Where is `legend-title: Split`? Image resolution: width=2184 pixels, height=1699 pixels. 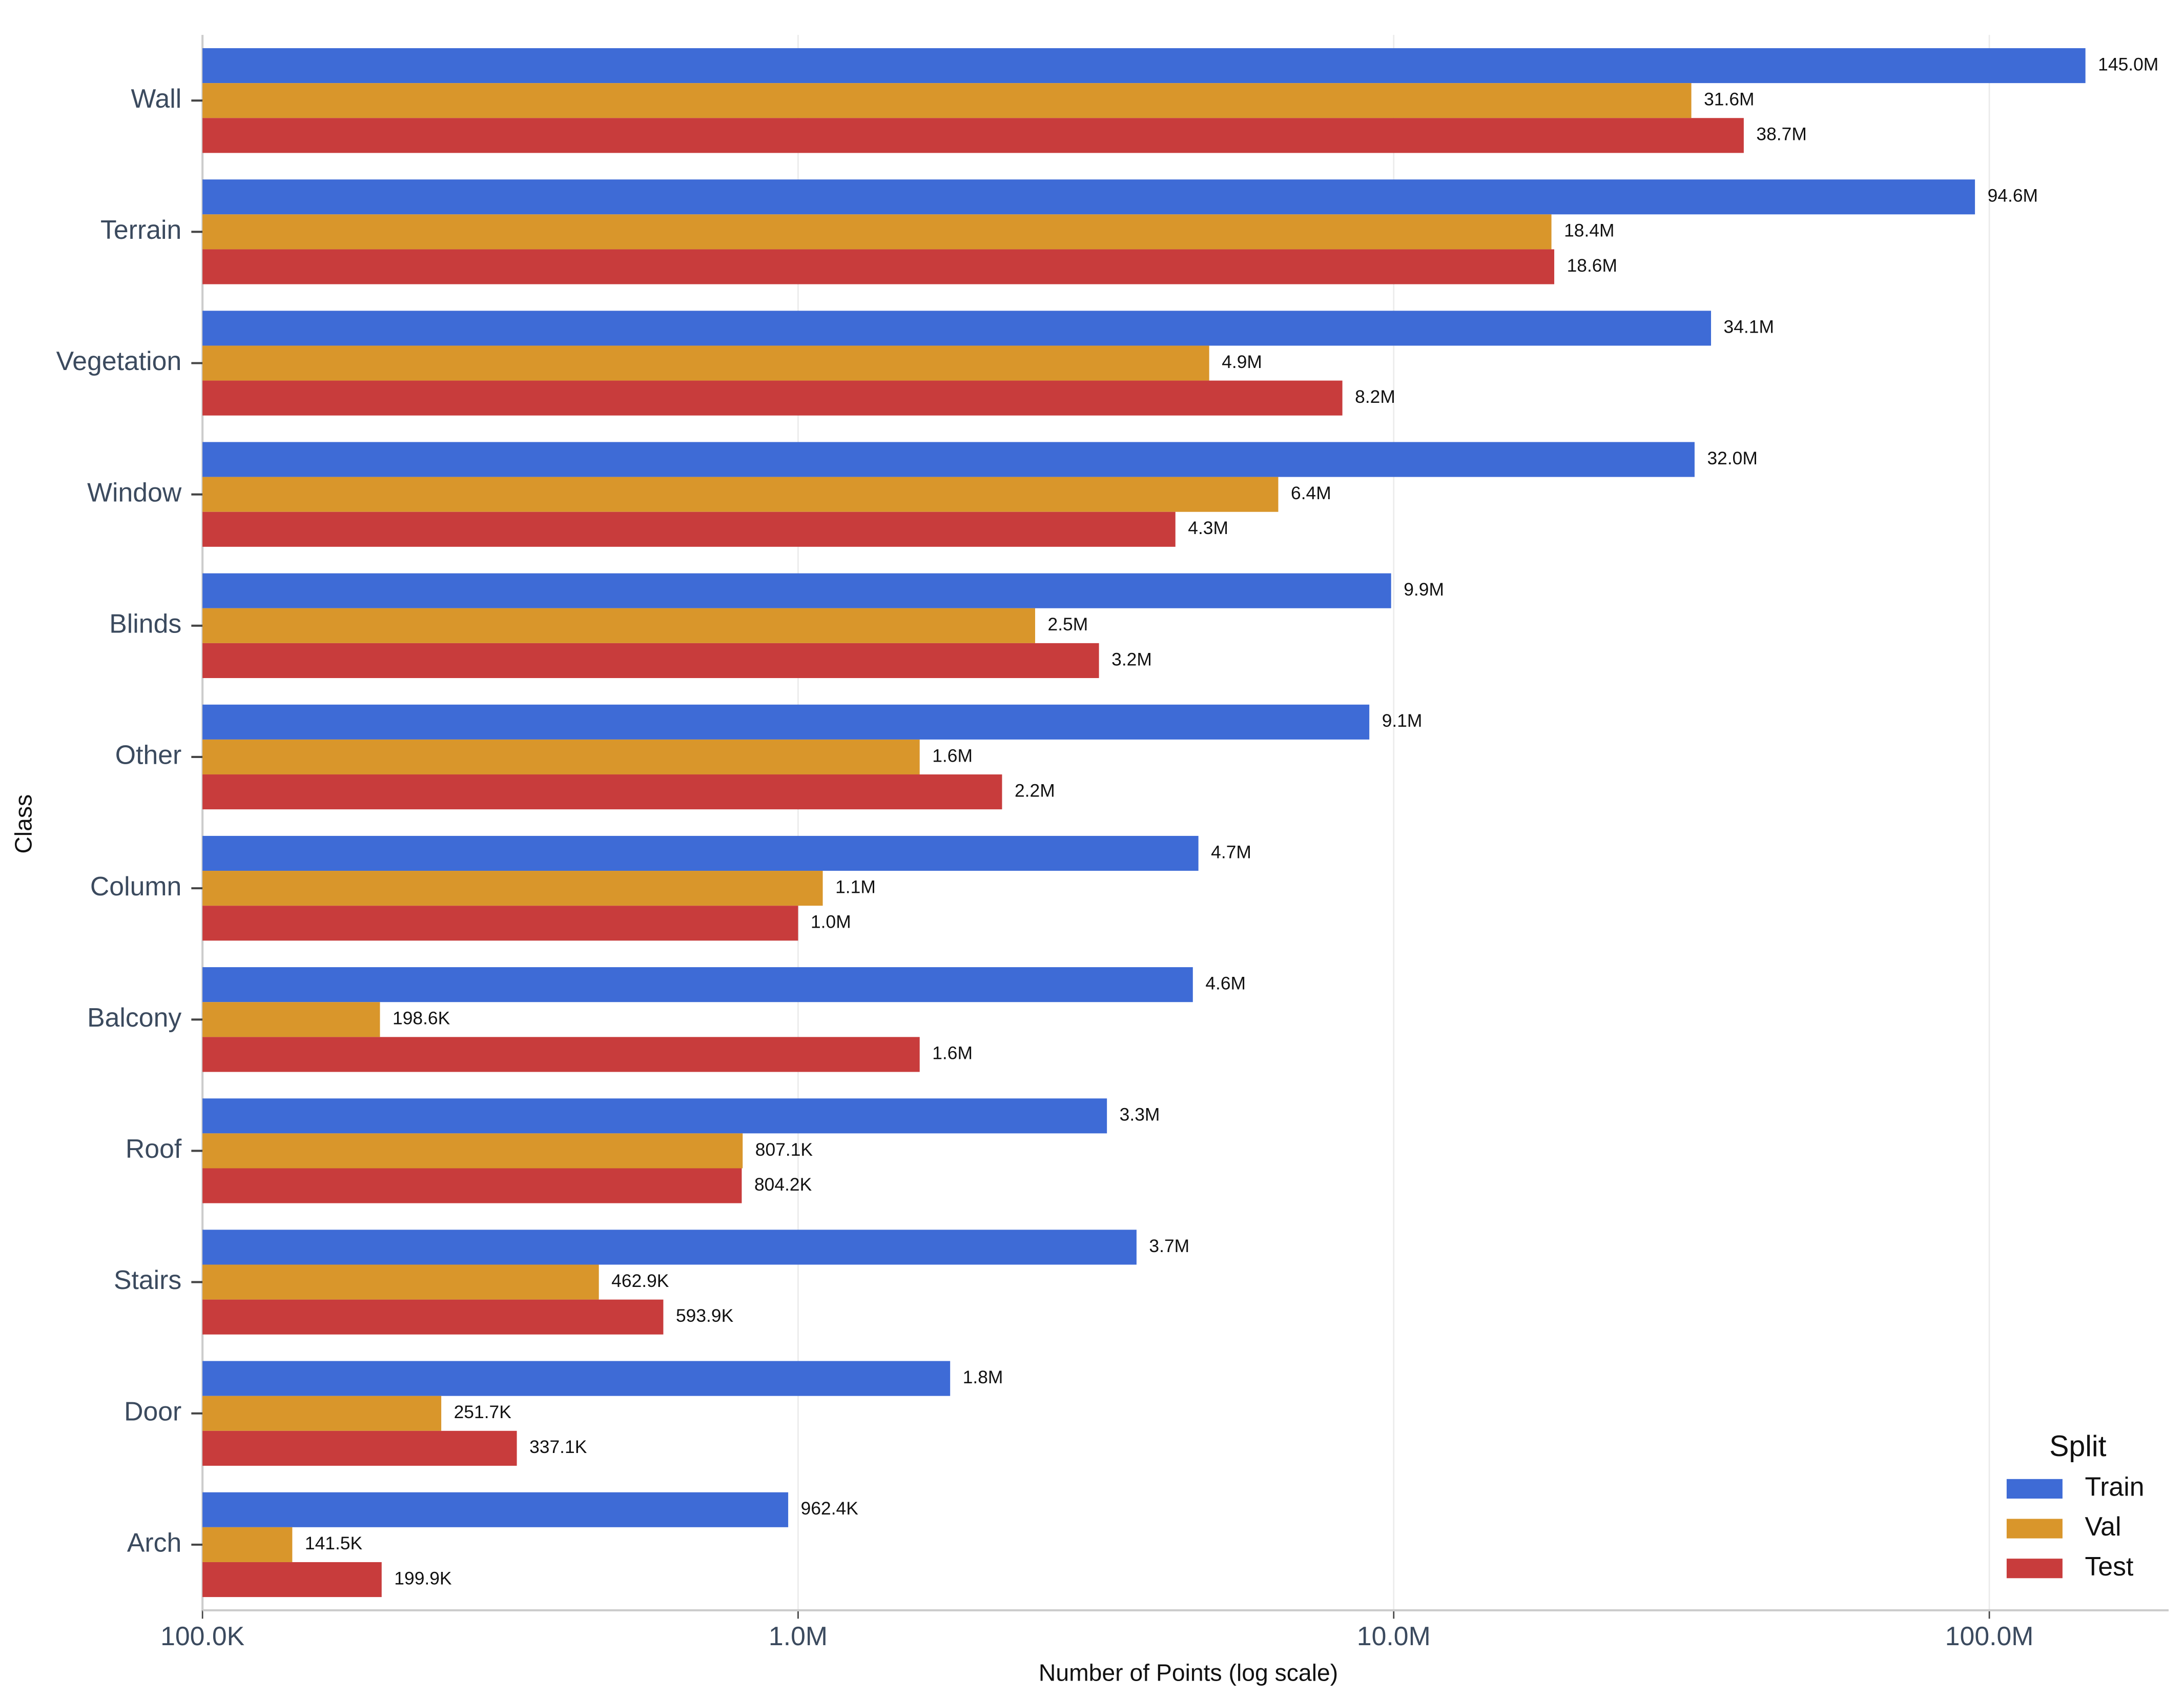
legend-title: Split is located at coordinates (2077, 1446).